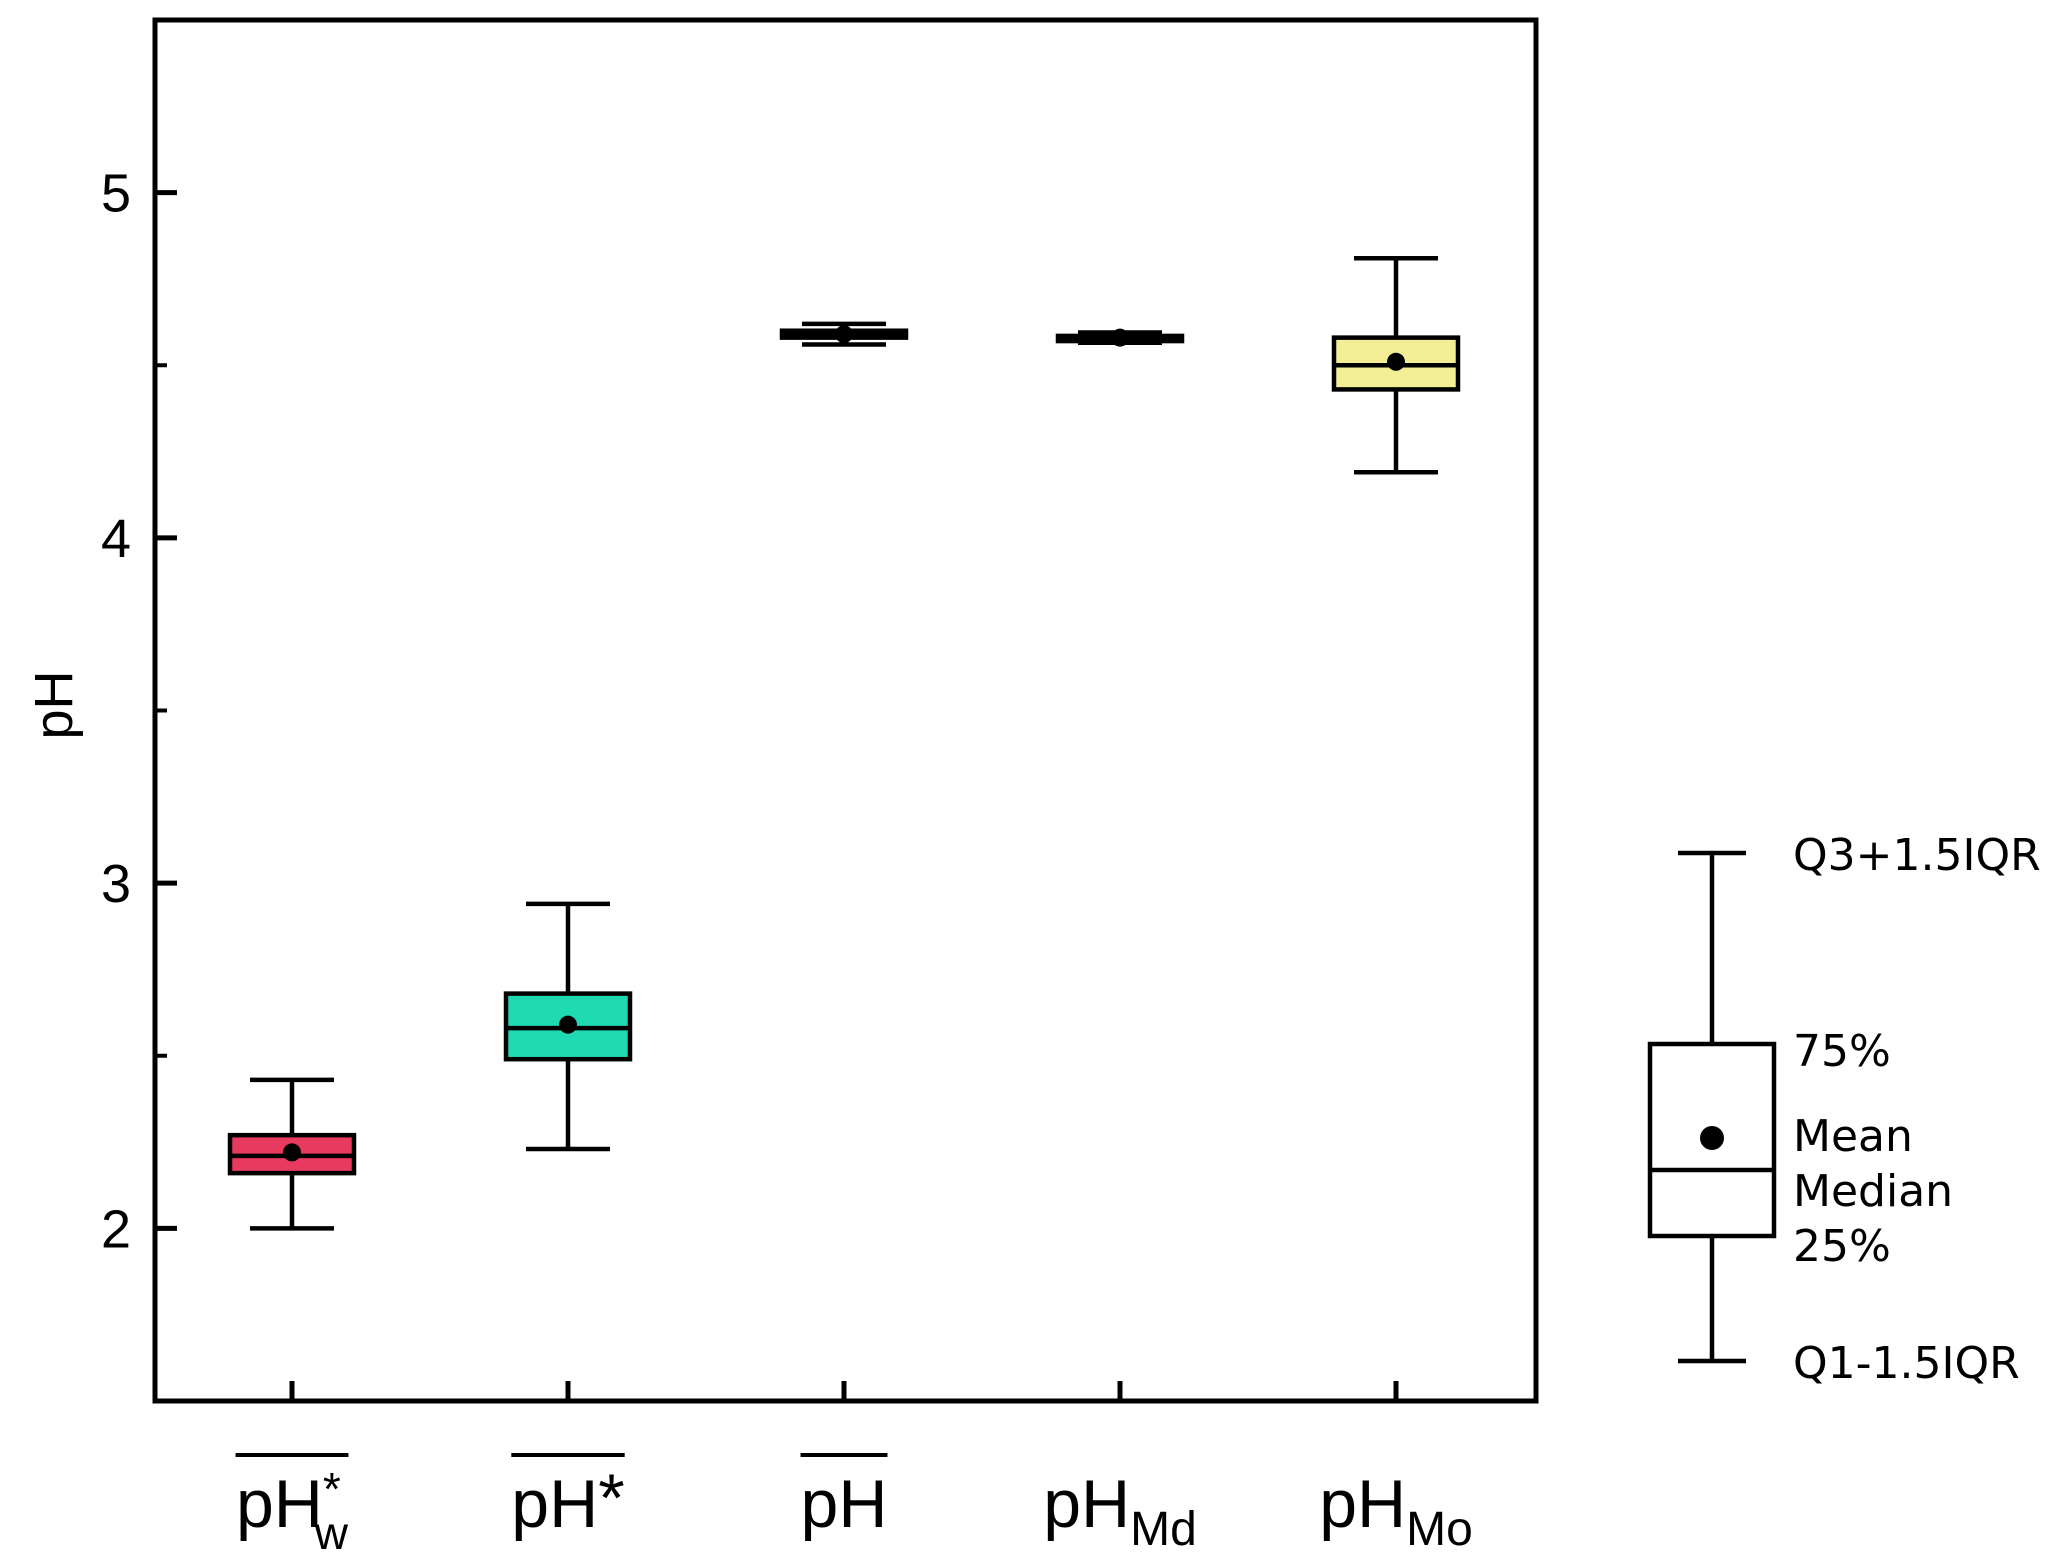 This screenshot has width=2067, height=1558. What do you see at coordinates (1906, 1363) in the screenshot?
I see `legend-label-lower-whisker: Q1-1.5IQR` at bounding box center [1906, 1363].